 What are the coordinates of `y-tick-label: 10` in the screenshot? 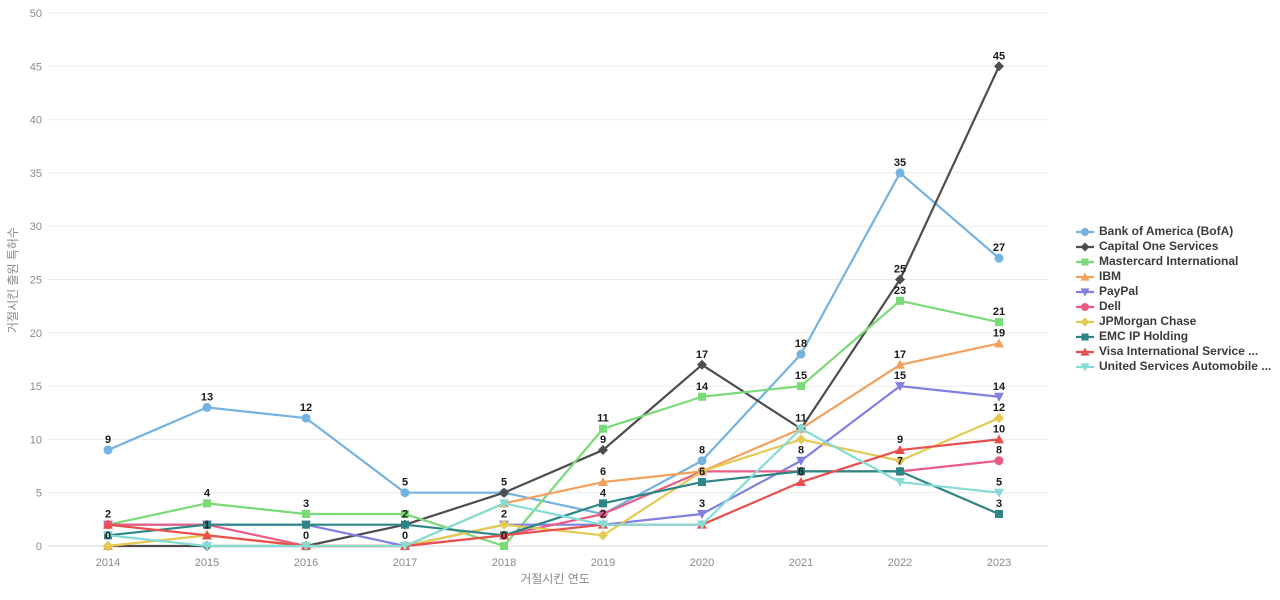 It's located at (36, 440).